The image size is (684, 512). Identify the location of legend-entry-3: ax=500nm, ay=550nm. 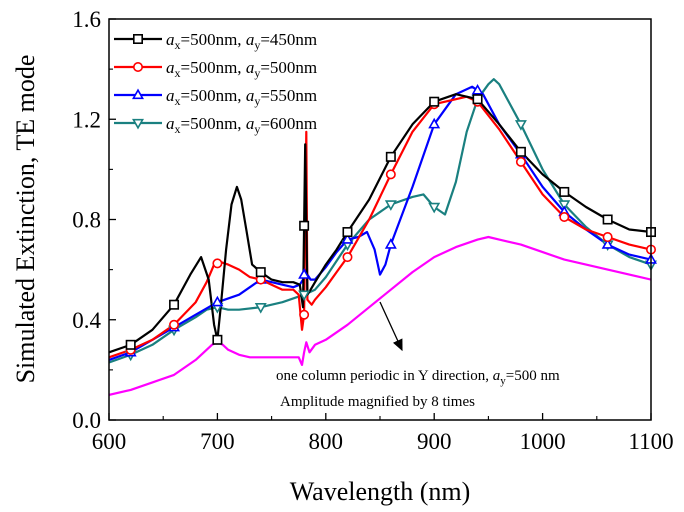
(215, 97).